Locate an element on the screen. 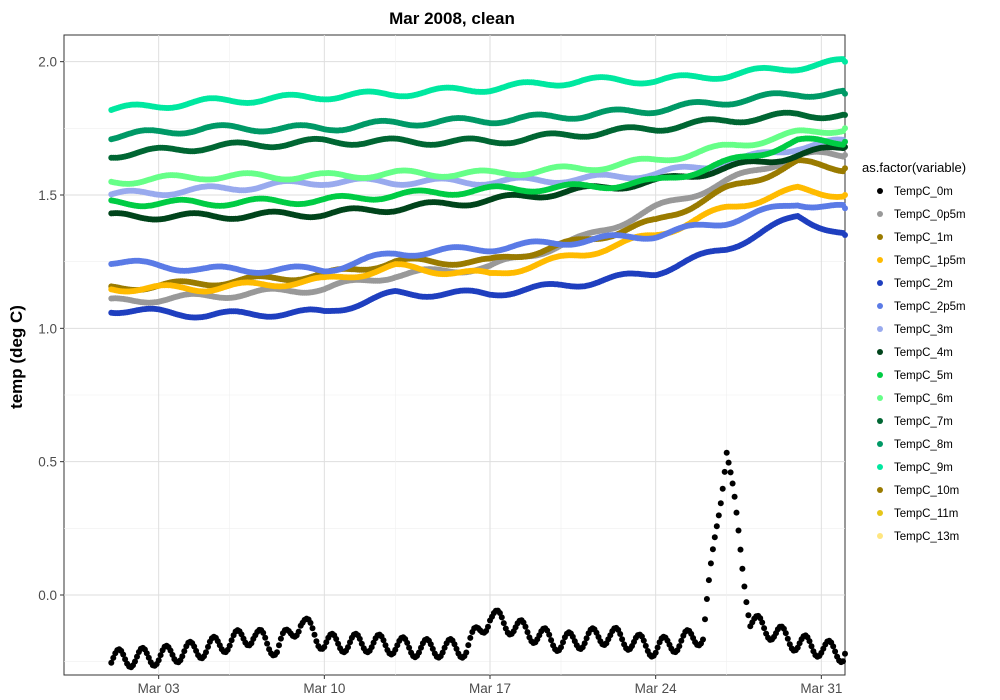 The height and width of the screenshot is (700, 1000). x-tick-label: Mar 31 is located at coordinates (821, 688).